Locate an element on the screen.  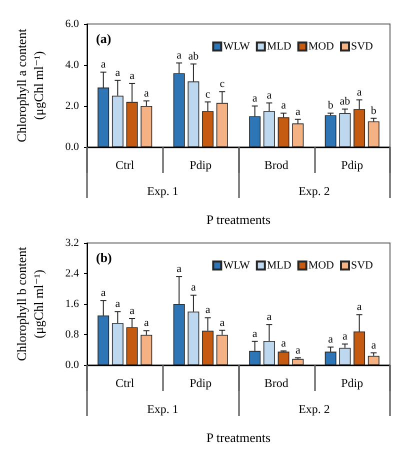
y-tick-label: 4.0 is located at coordinates (72, 65).